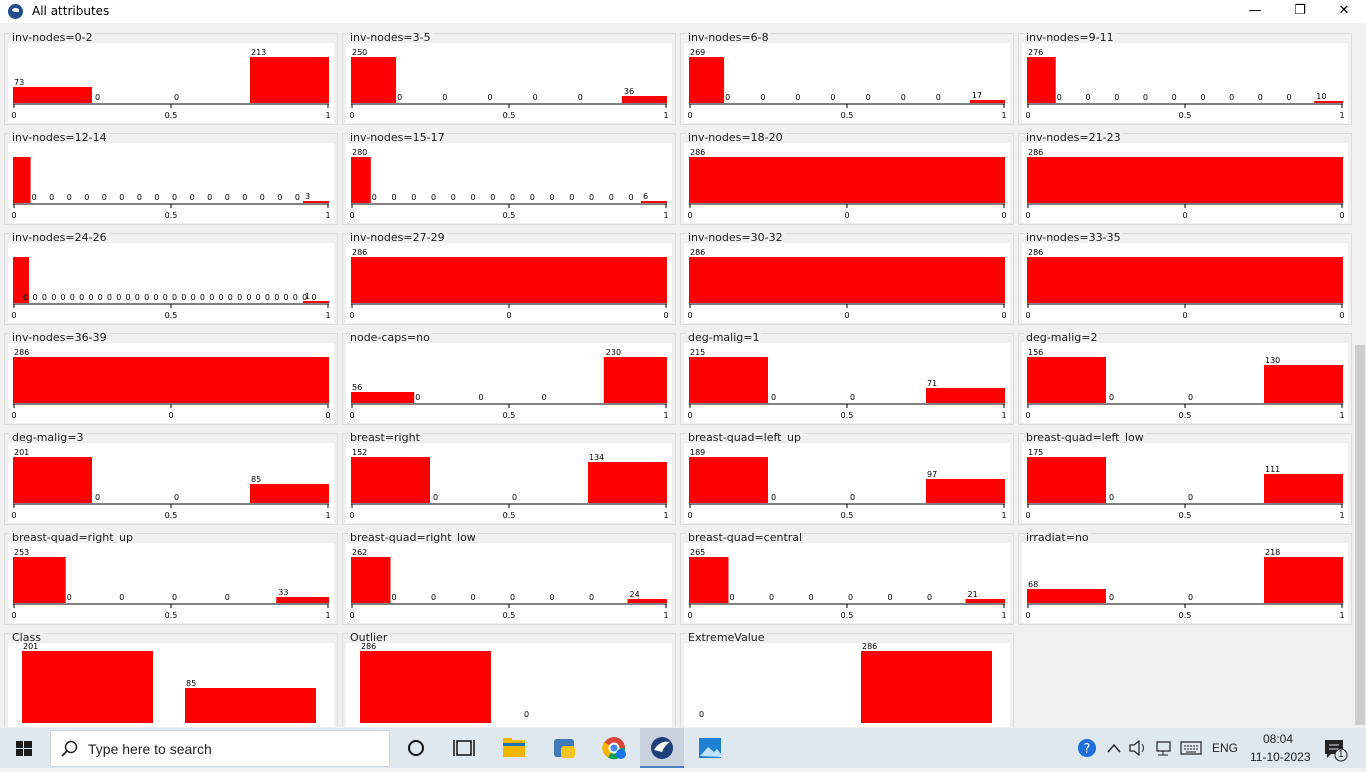 This screenshot has width=1366, height=772. I want to click on network-button, so click(1163, 748).